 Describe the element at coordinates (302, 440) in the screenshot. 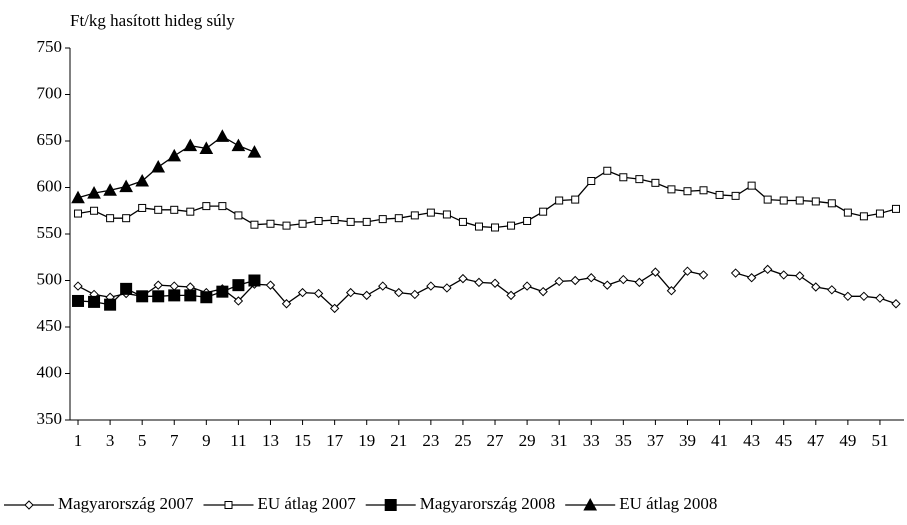

I see `x-tick-label: 15` at that location.